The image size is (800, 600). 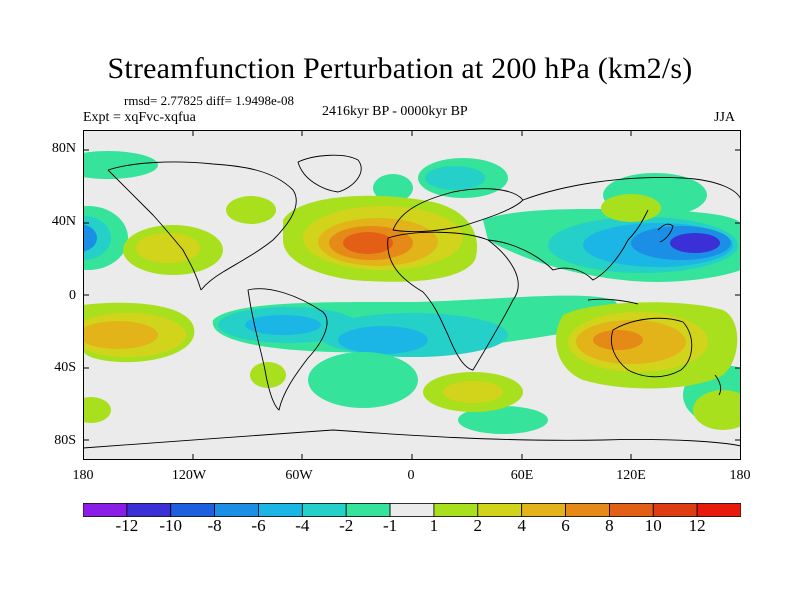 I want to click on colorbar-label: -12, so click(x=127, y=525).